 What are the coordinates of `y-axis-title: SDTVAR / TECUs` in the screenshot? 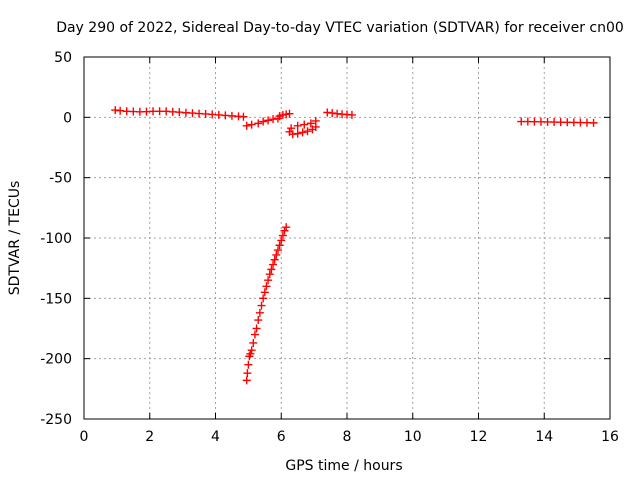 It's located at (15, 238).